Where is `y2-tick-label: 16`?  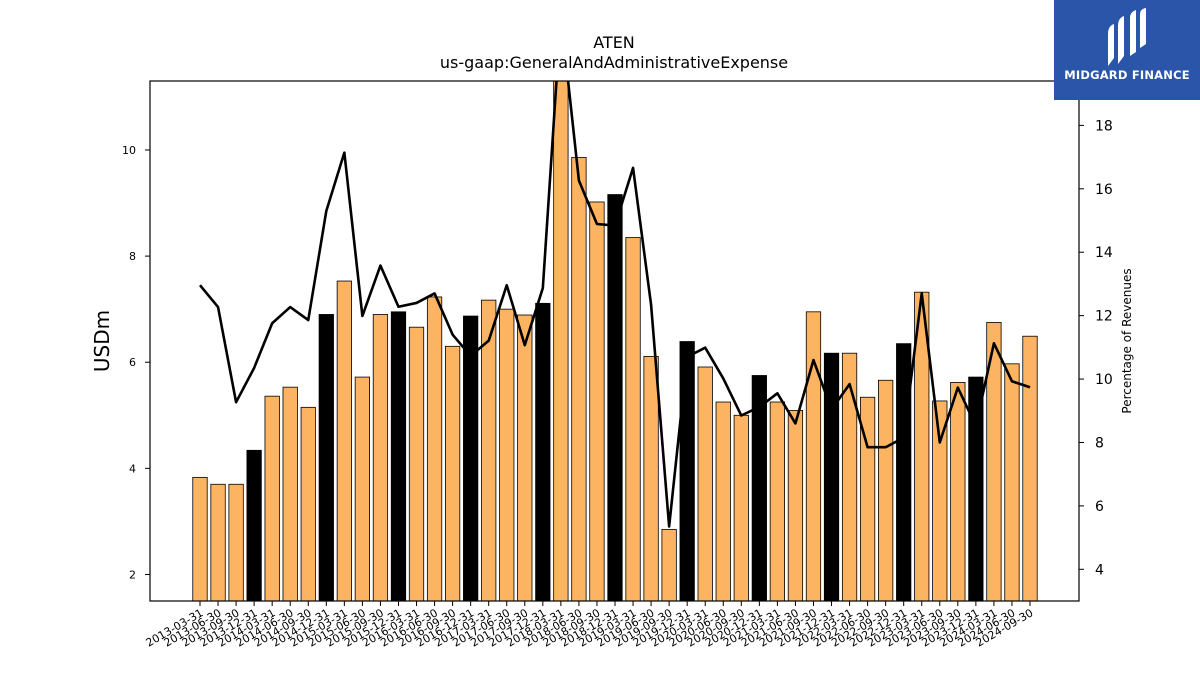 y2-tick-label: 16 is located at coordinates (1104, 190).